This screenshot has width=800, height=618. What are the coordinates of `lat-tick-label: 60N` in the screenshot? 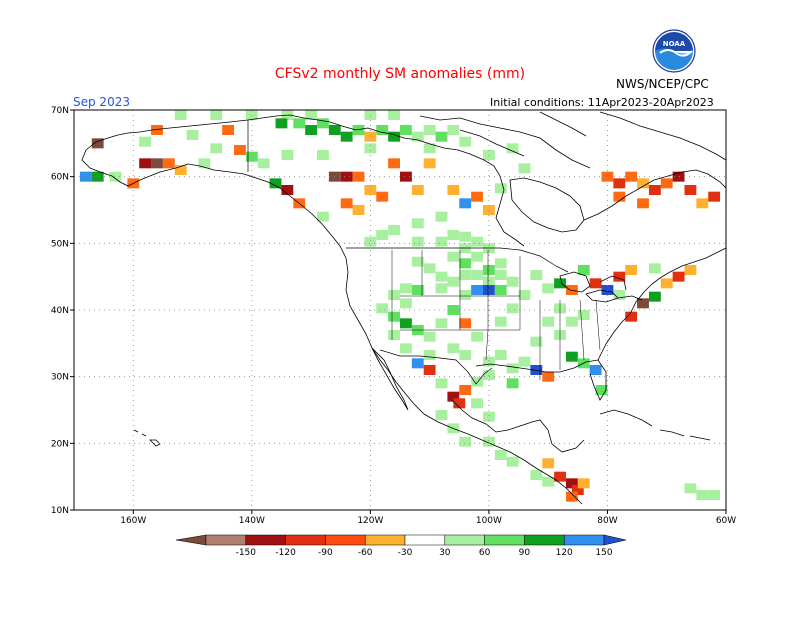 It's located at (60, 178).